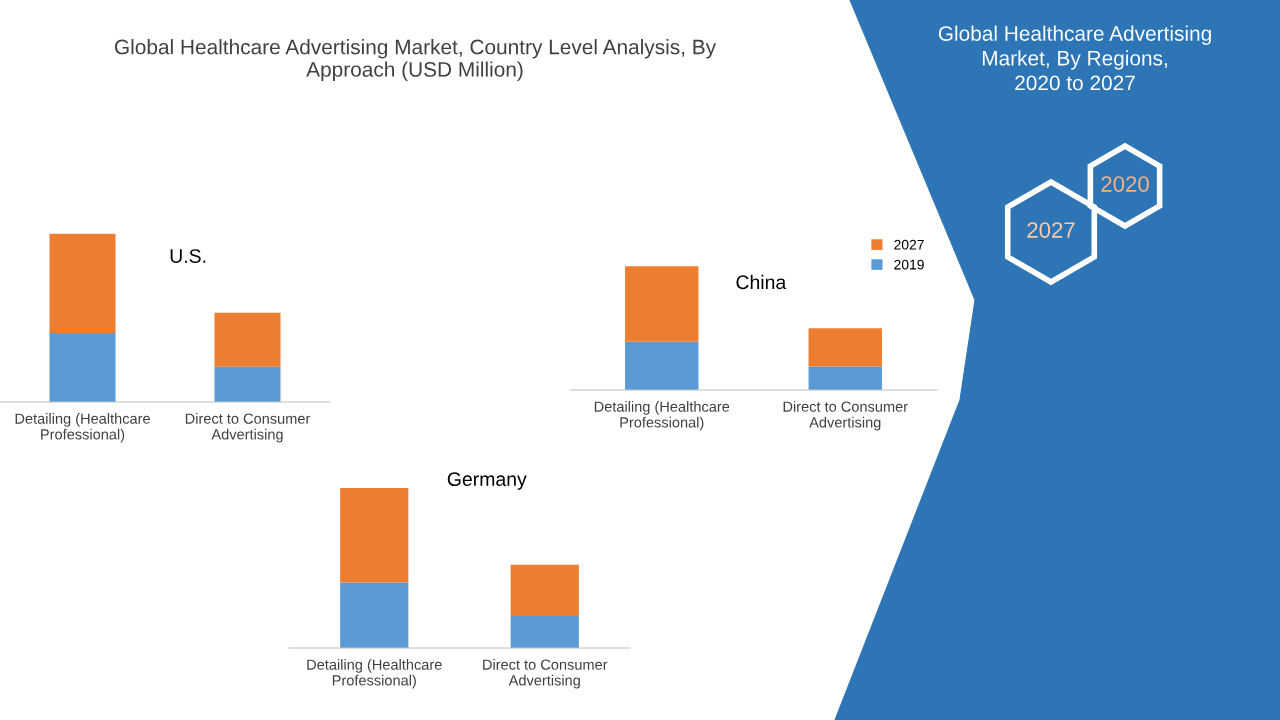 The image size is (1280, 720). Describe the element at coordinates (1074, 58) in the screenshot. I see `text: Global Healthcare Advertising Market, By Regions, 2020 to 2027` at that location.